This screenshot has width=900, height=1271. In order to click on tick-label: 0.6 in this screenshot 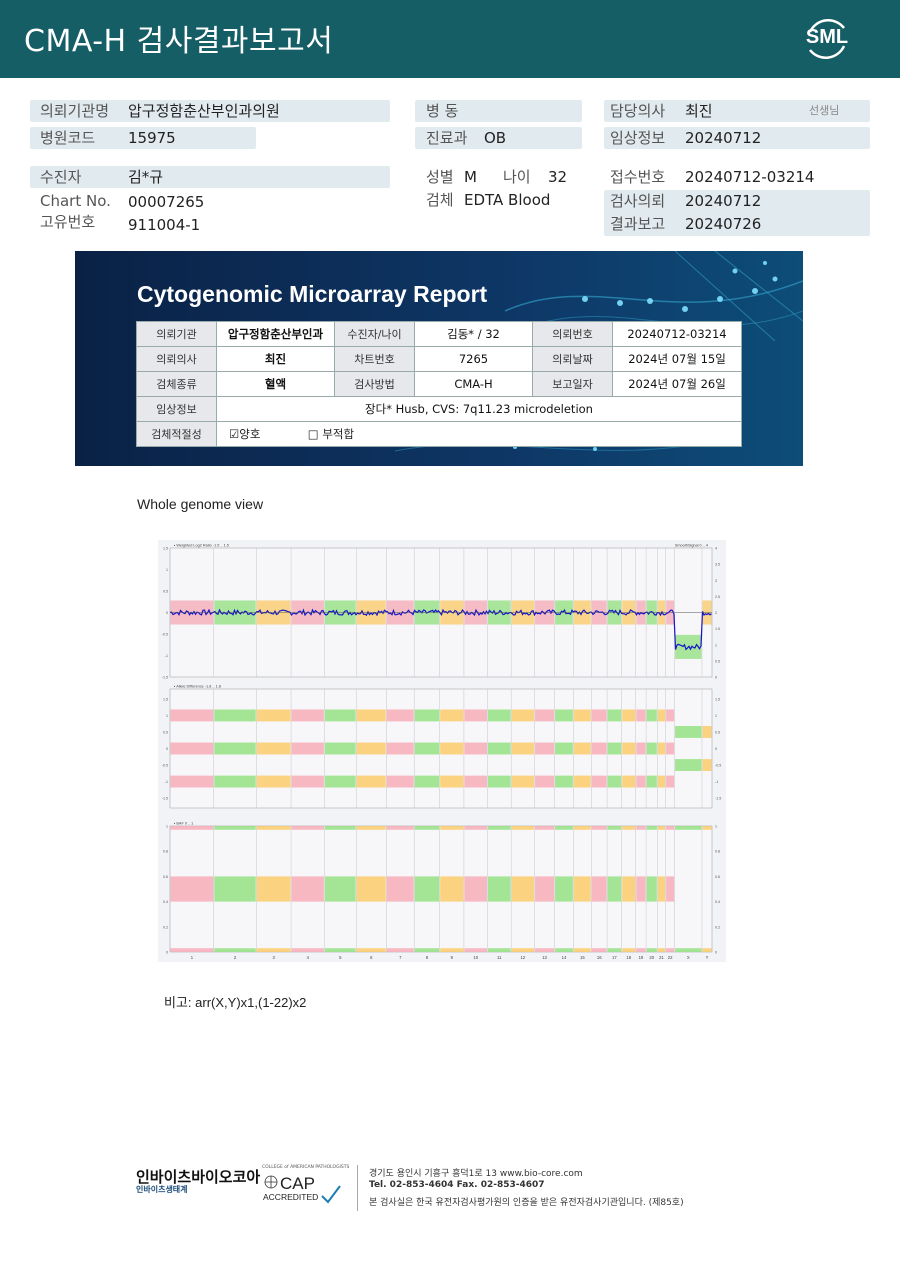, I will do `click(717, 877)`.